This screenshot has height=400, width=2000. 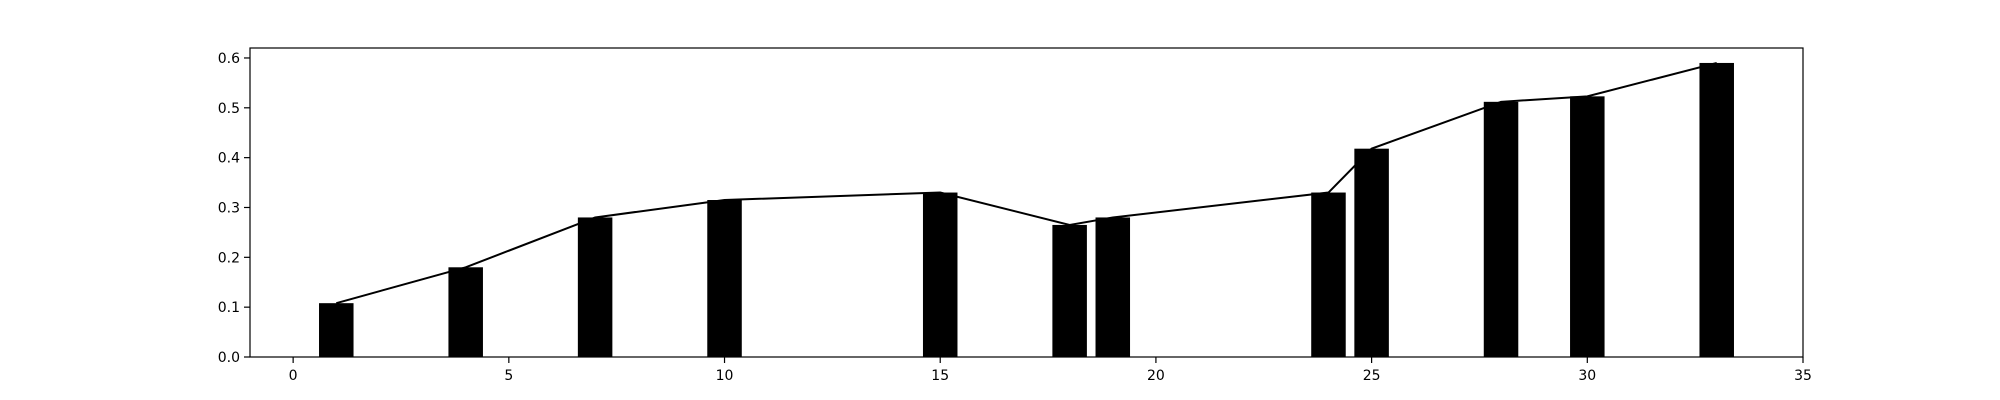 I want to click on x-tick-label: 25, so click(x=1372, y=376).